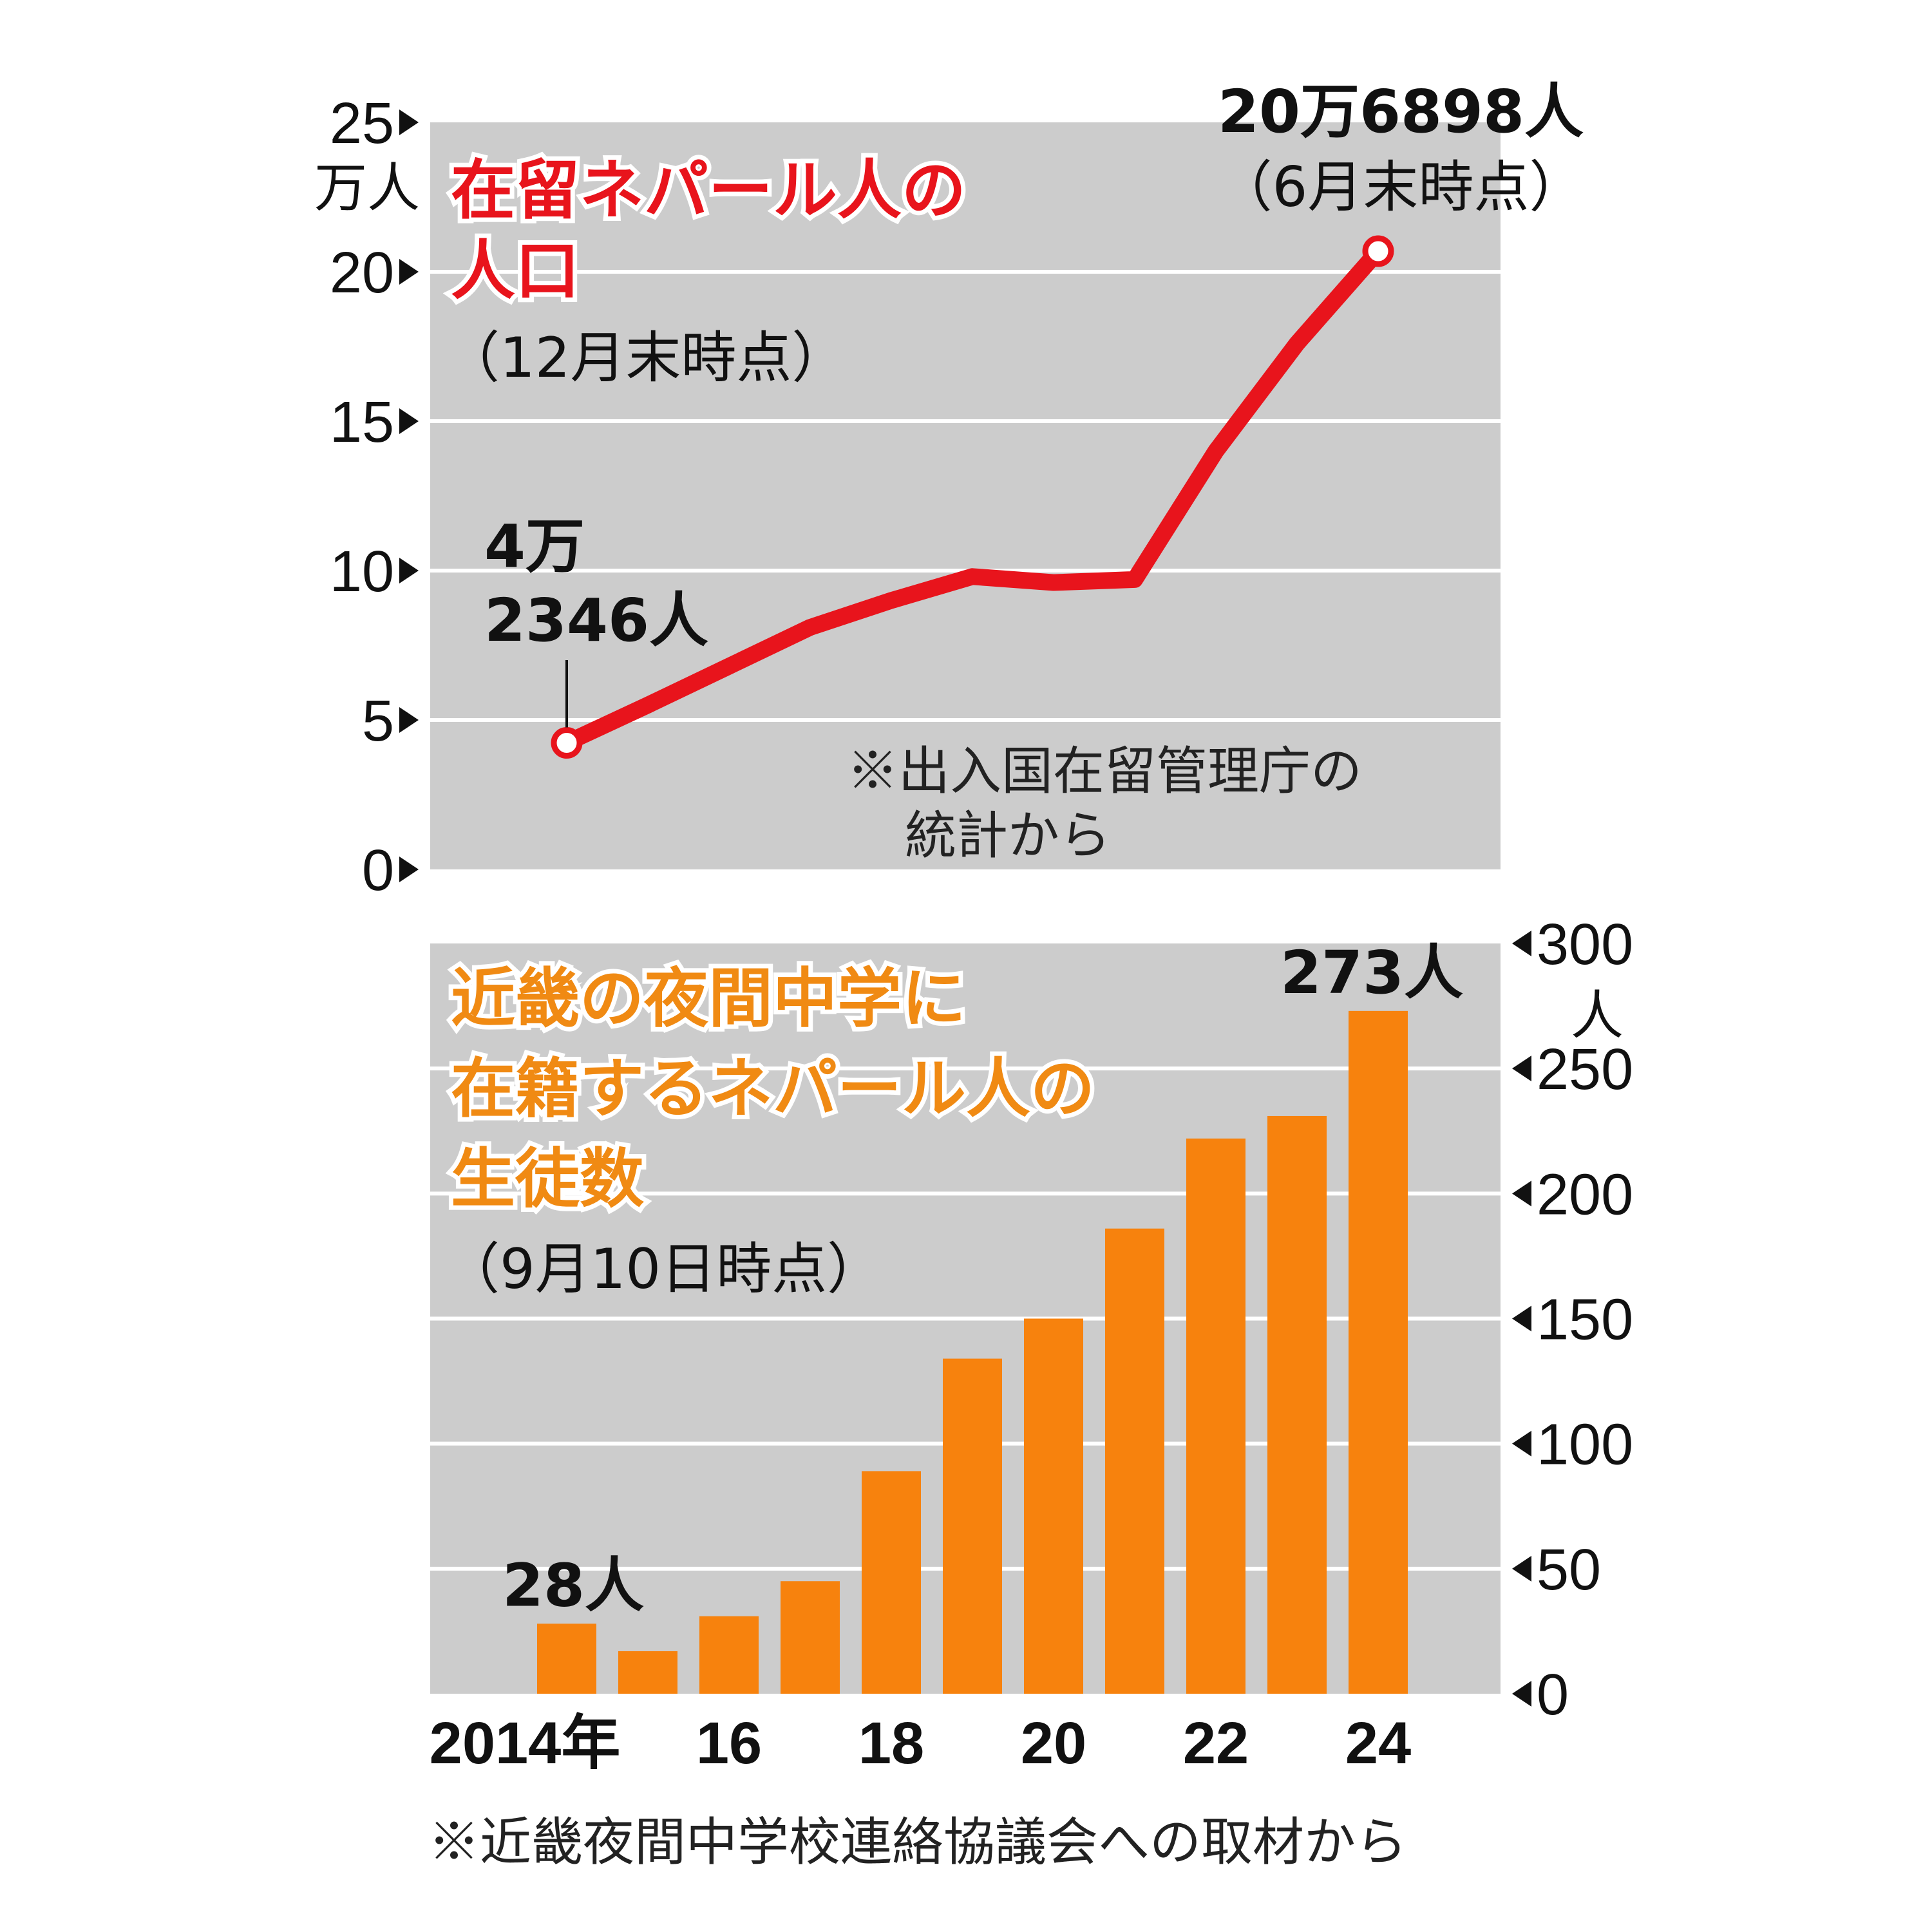 The height and width of the screenshot is (1932, 1932). What do you see at coordinates (1216, 1743) in the screenshot?
I see `bar-x-tick-label: 22` at bounding box center [1216, 1743].